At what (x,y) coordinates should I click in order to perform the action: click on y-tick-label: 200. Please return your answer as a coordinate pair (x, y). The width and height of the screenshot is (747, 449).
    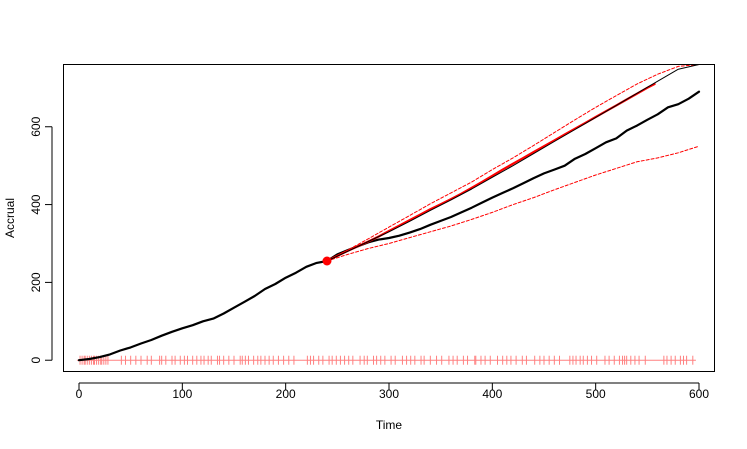
    Looking at the image, I should click on (36, 282).